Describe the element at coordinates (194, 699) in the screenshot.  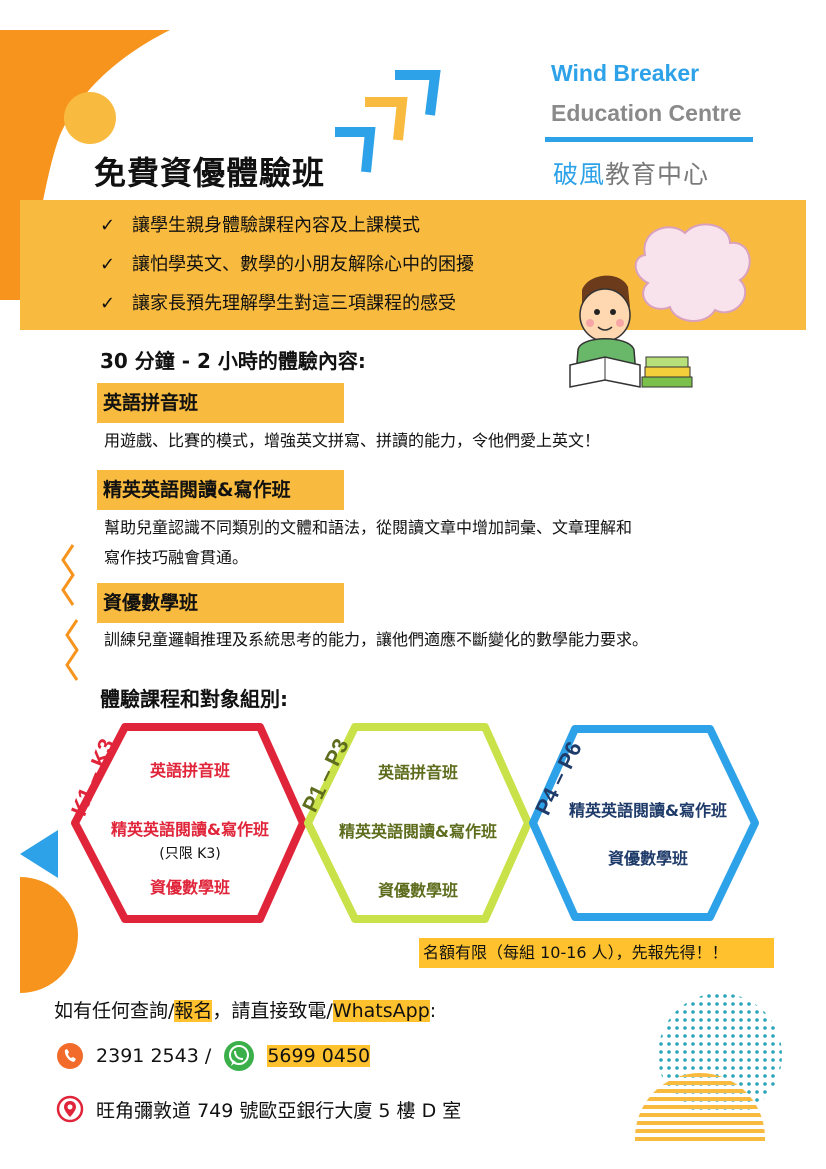
I see `groups-heading: 體驗課程和對象組別:` at that location.